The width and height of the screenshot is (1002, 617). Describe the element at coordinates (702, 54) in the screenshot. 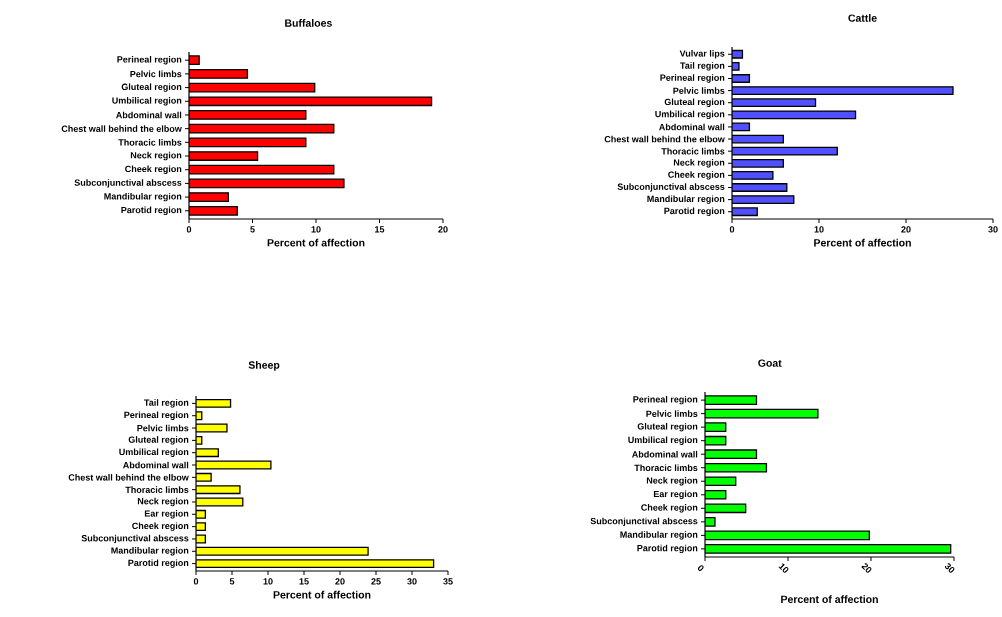

I see `y-tick-label: Vulvar lips` at that location.